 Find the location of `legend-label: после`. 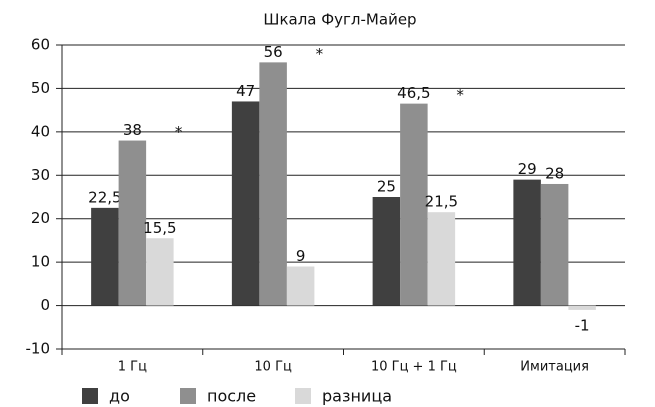

legend-label: после is located at coordinates (231, 396).